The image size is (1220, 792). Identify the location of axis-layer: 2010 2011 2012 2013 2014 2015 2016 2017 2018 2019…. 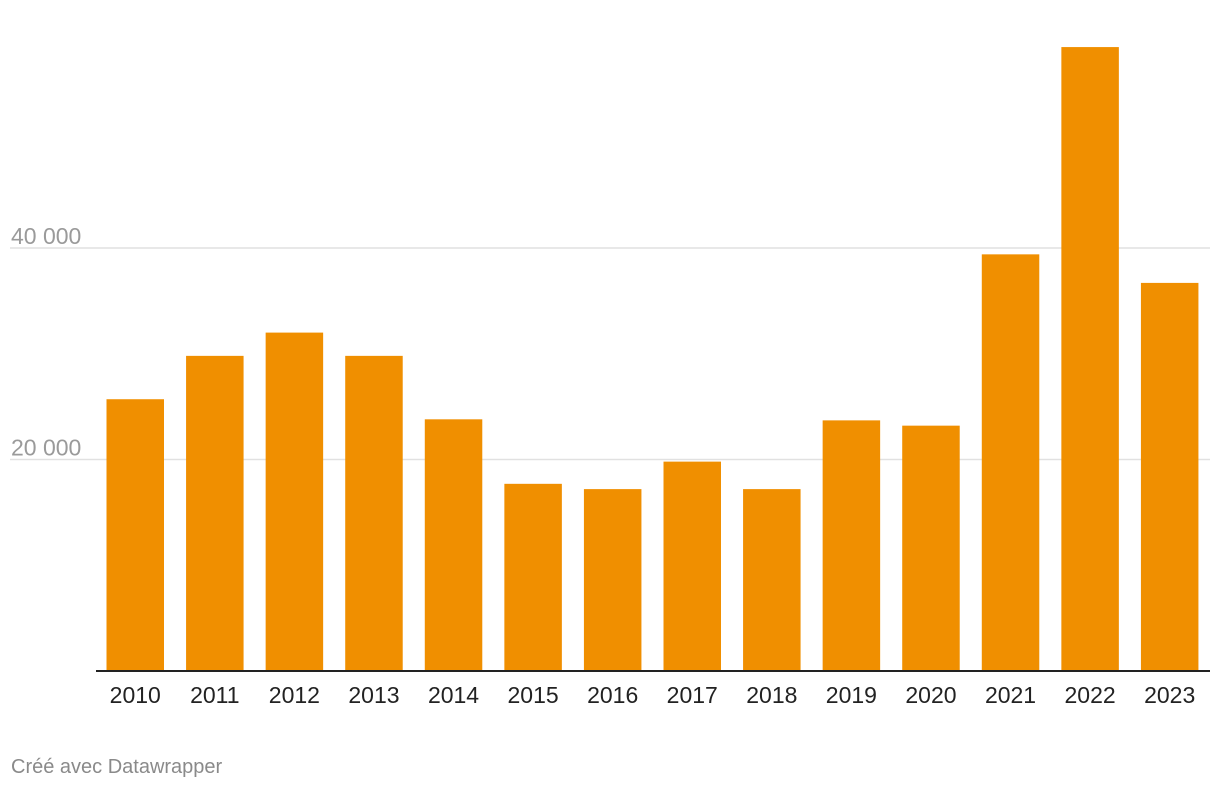
(653, 689).